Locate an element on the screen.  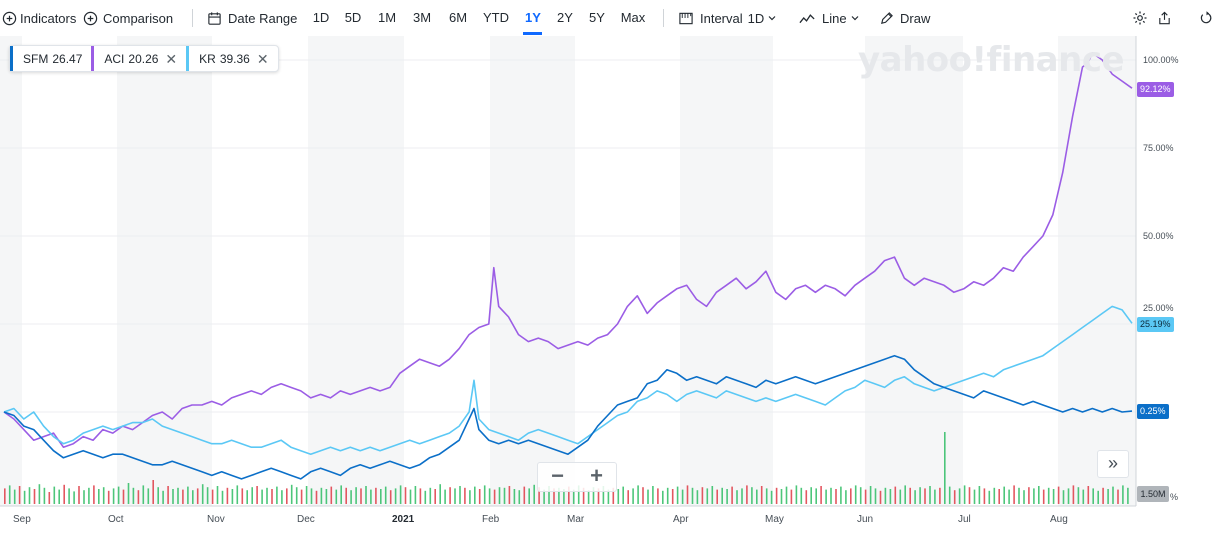
reset-button is located at coordinates (1206, 18).